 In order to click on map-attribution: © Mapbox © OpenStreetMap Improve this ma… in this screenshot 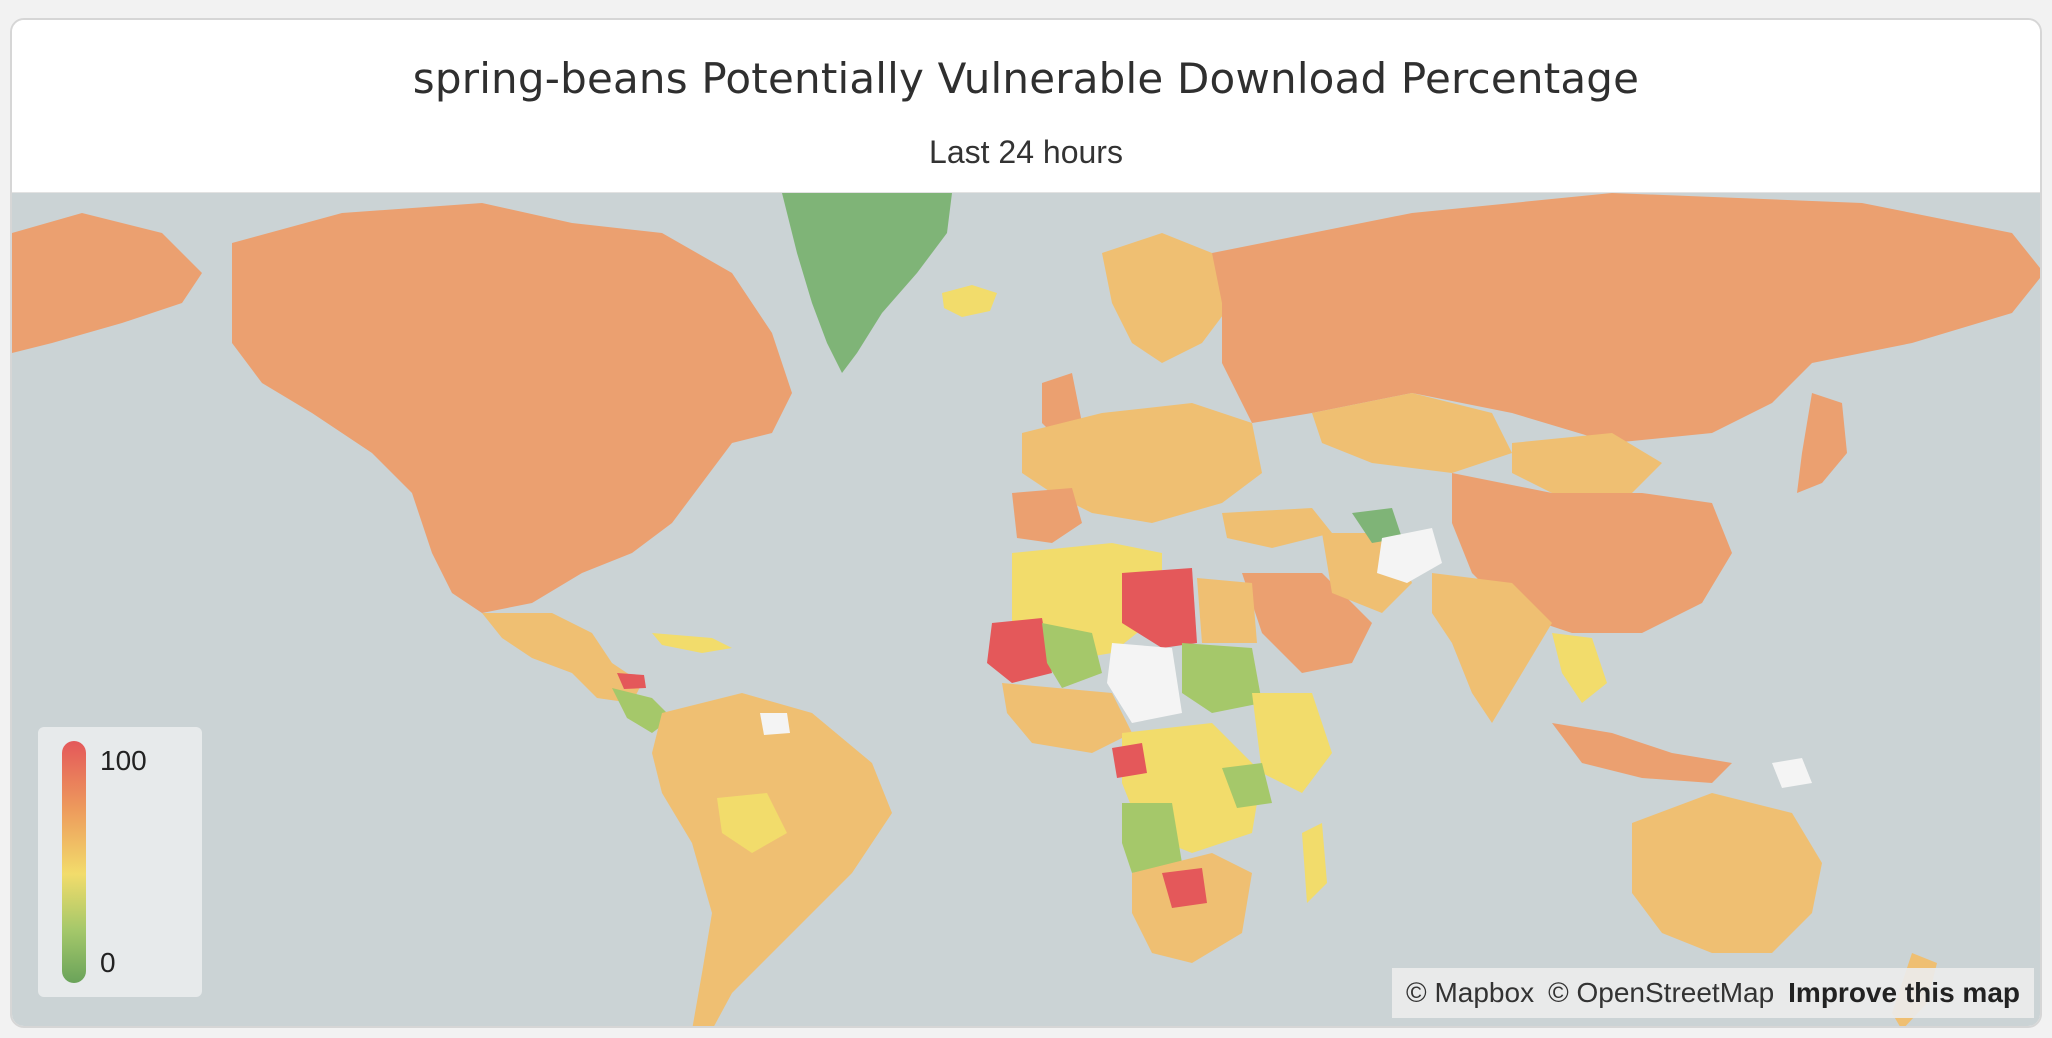, I will do `click(1713, 993)`.